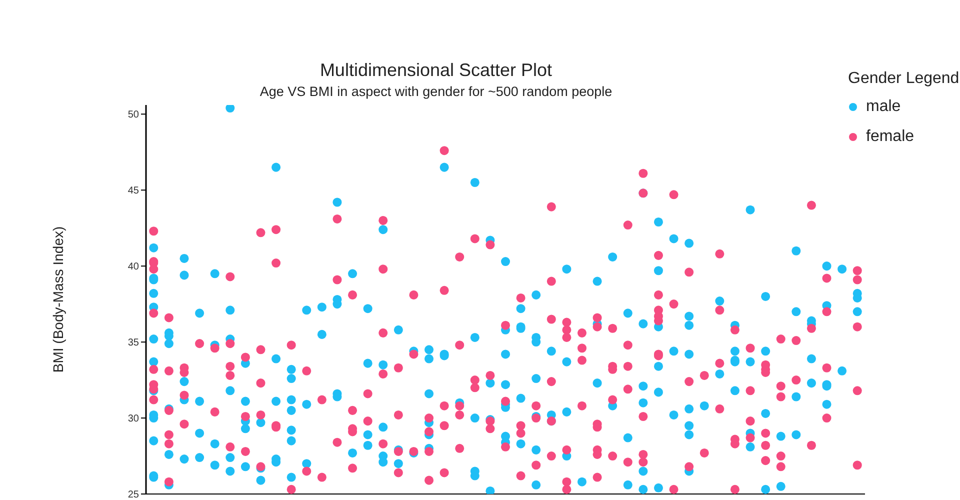 The image size is (960, 500). I want to click on legend-title: Gender Legend, so click(904, 79).